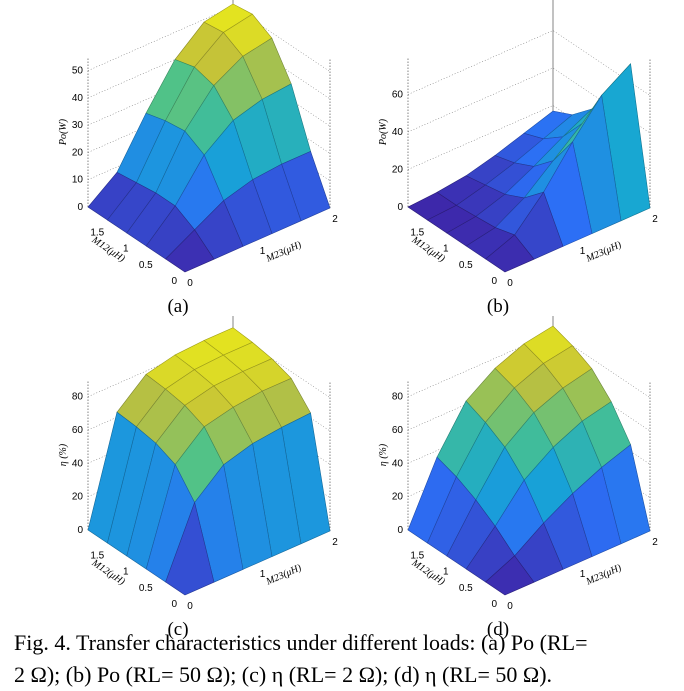 This screenshot has width=684, height=691. Describe the element at coordinates (78, 71) in the screenshot. I see `z-tick-label: 50` at that location.